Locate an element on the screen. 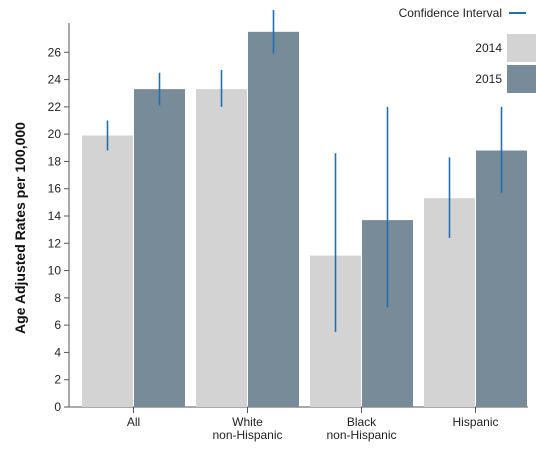  y-tick-label: 2 is located at coordinates (57, 380).